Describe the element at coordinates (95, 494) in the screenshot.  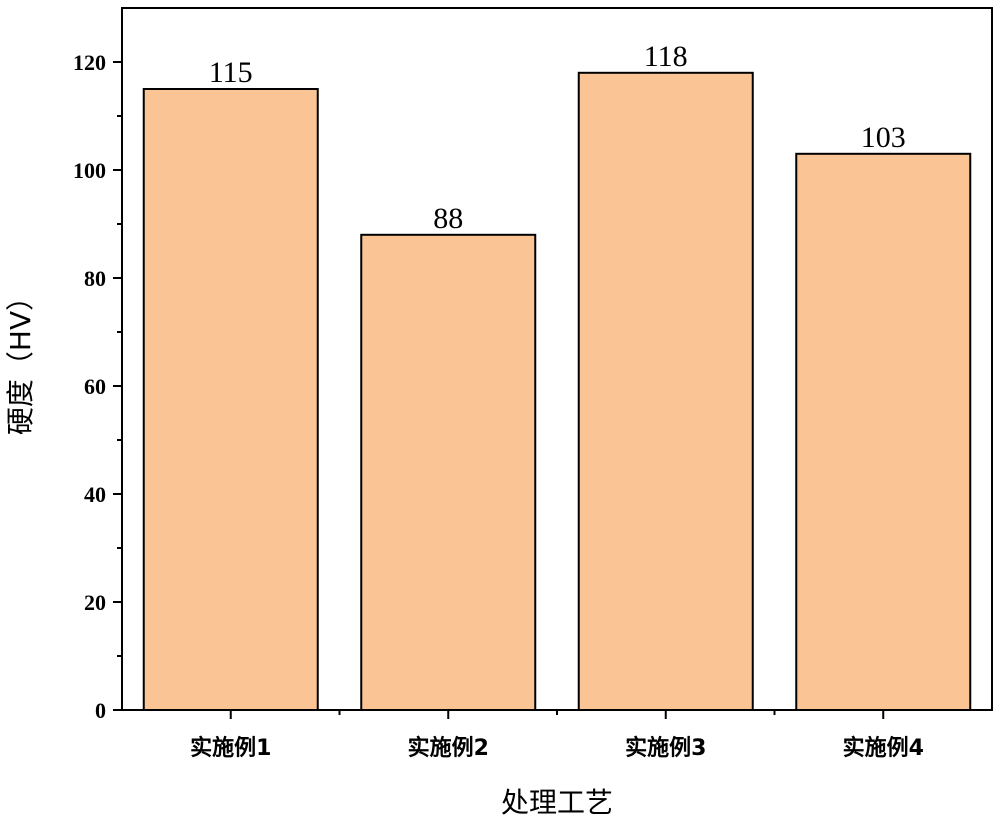
I see `y-tick-label-40: 40` at that location.